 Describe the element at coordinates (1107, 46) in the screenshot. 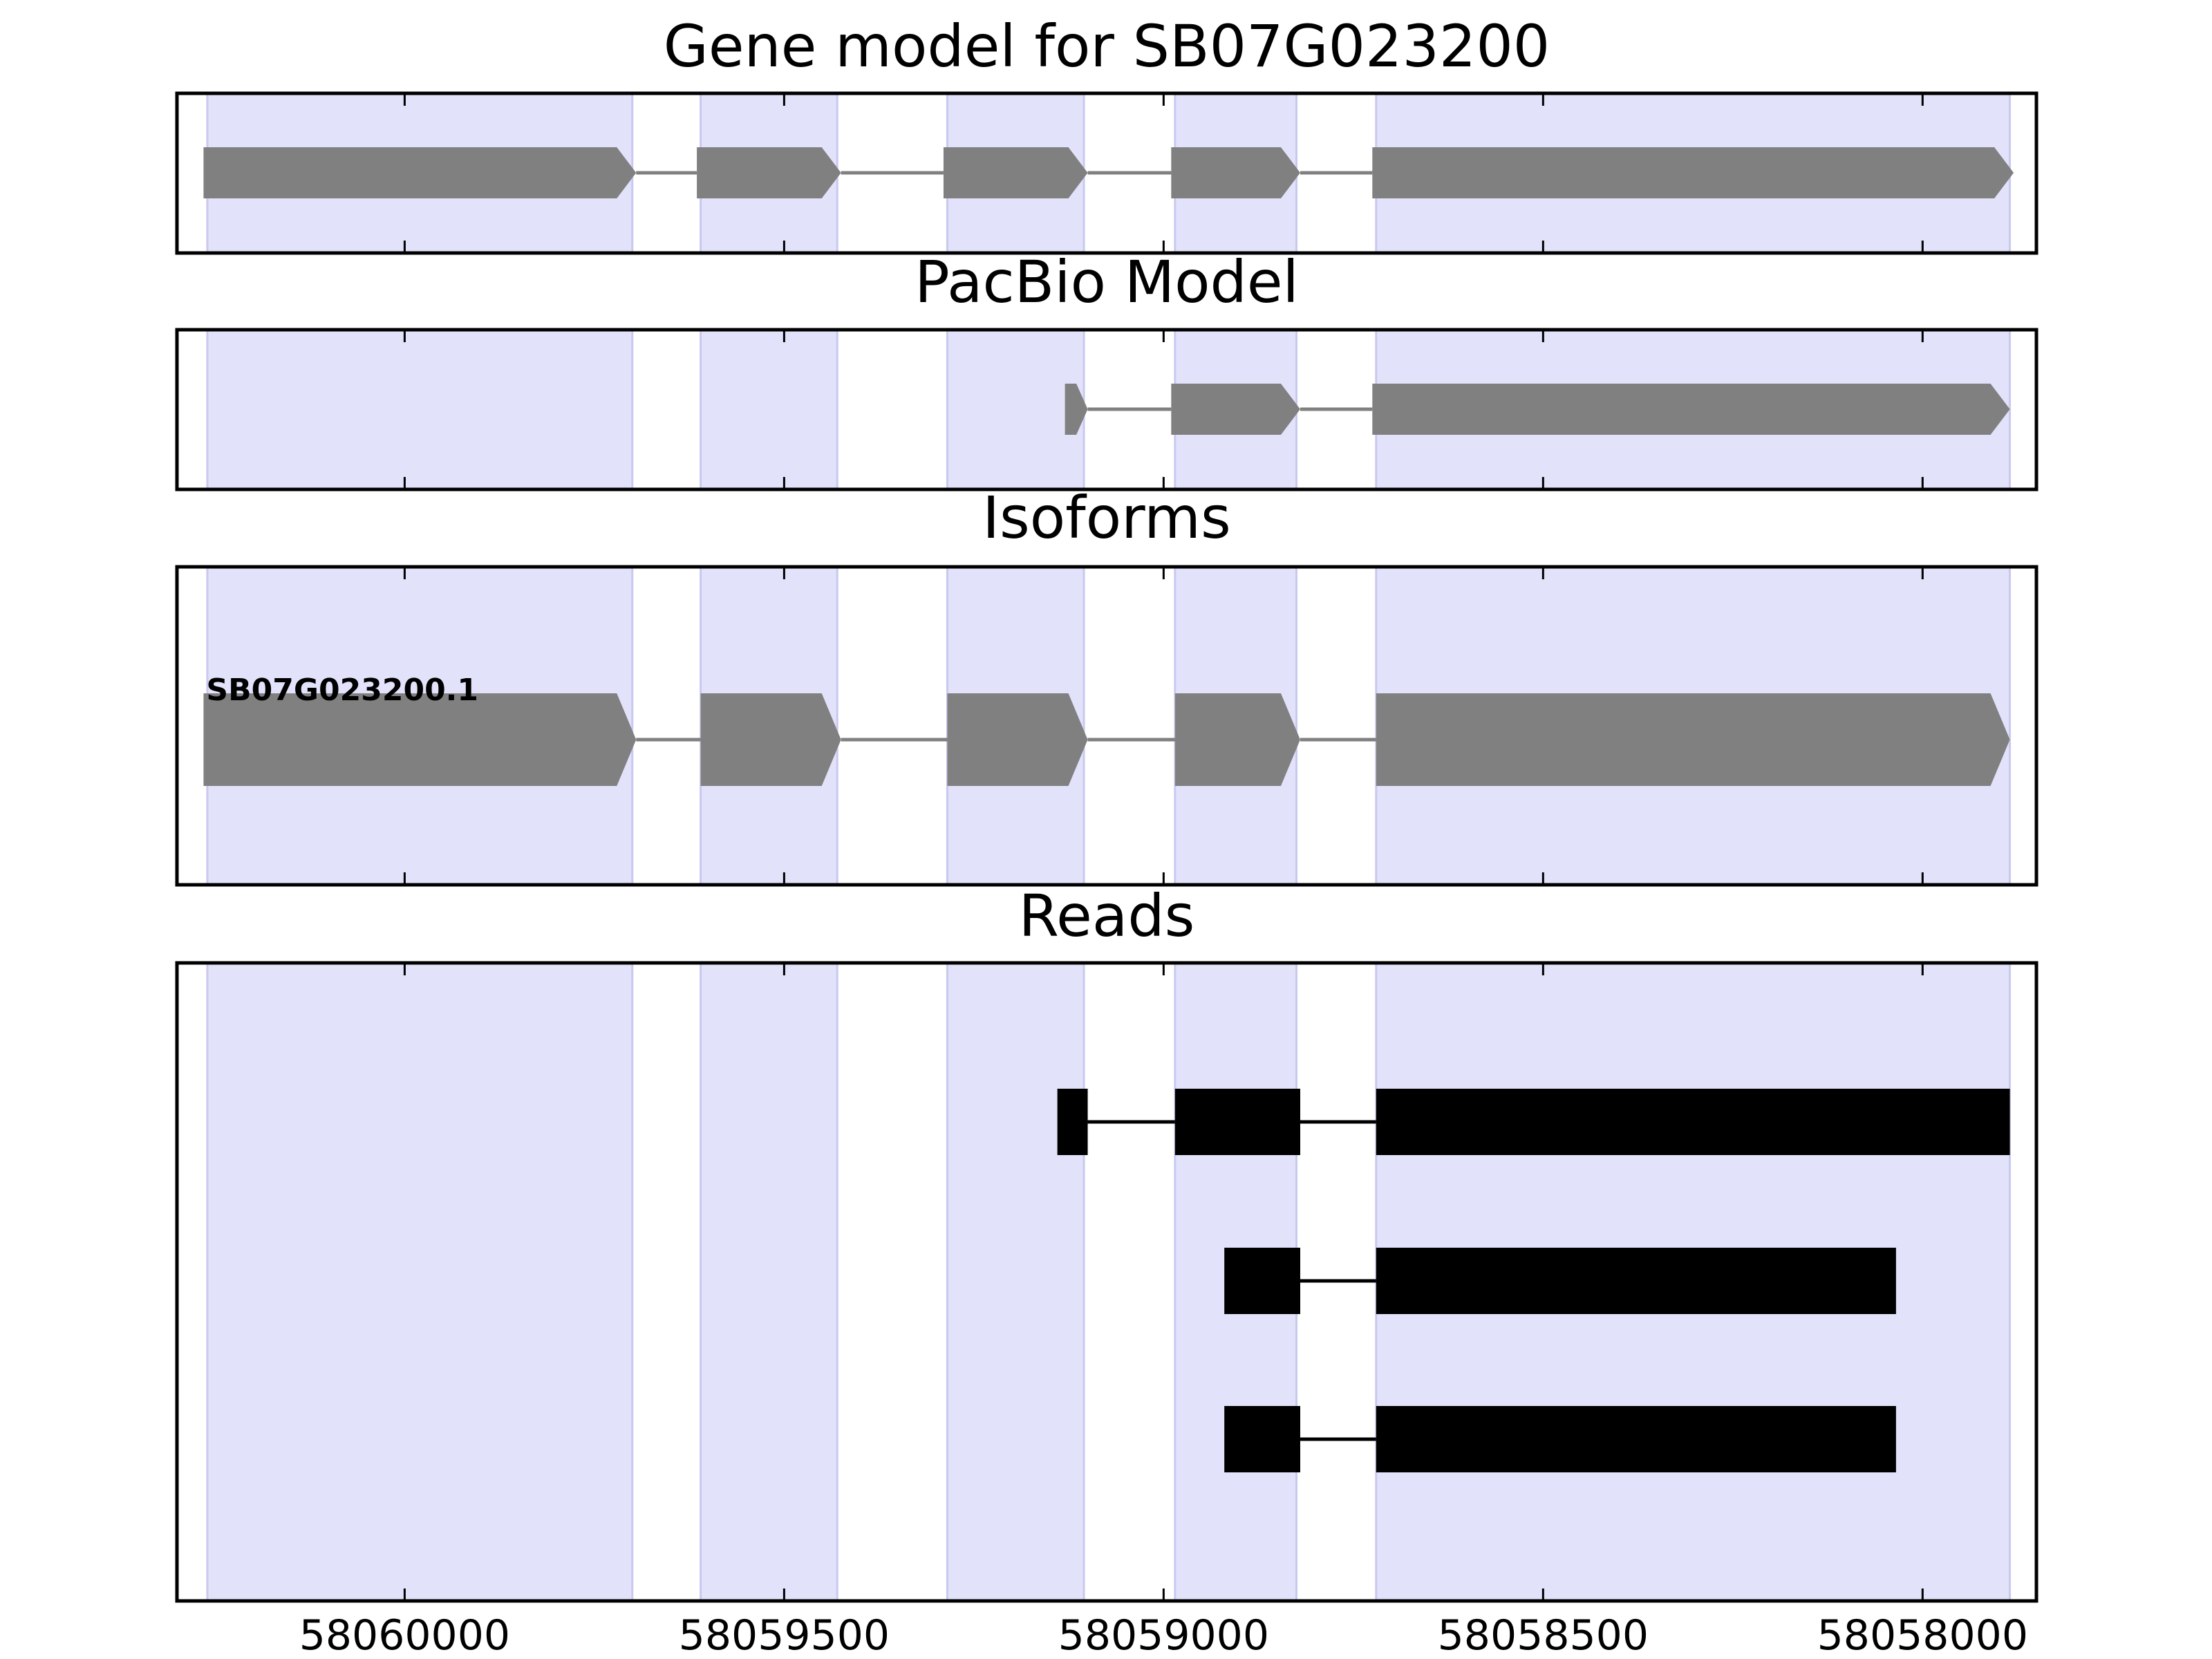

I see `panel-title: Gene model for SB07G023200` at that location.